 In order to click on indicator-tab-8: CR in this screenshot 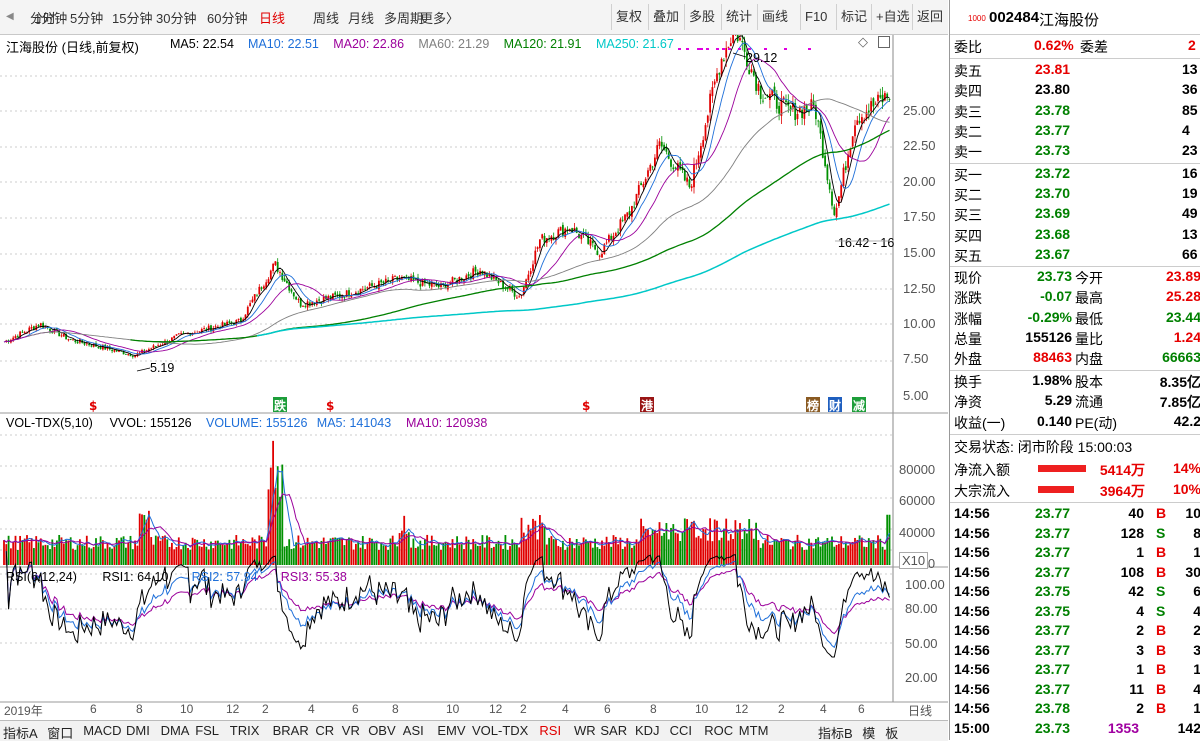, I will do `click(325, 730)`.